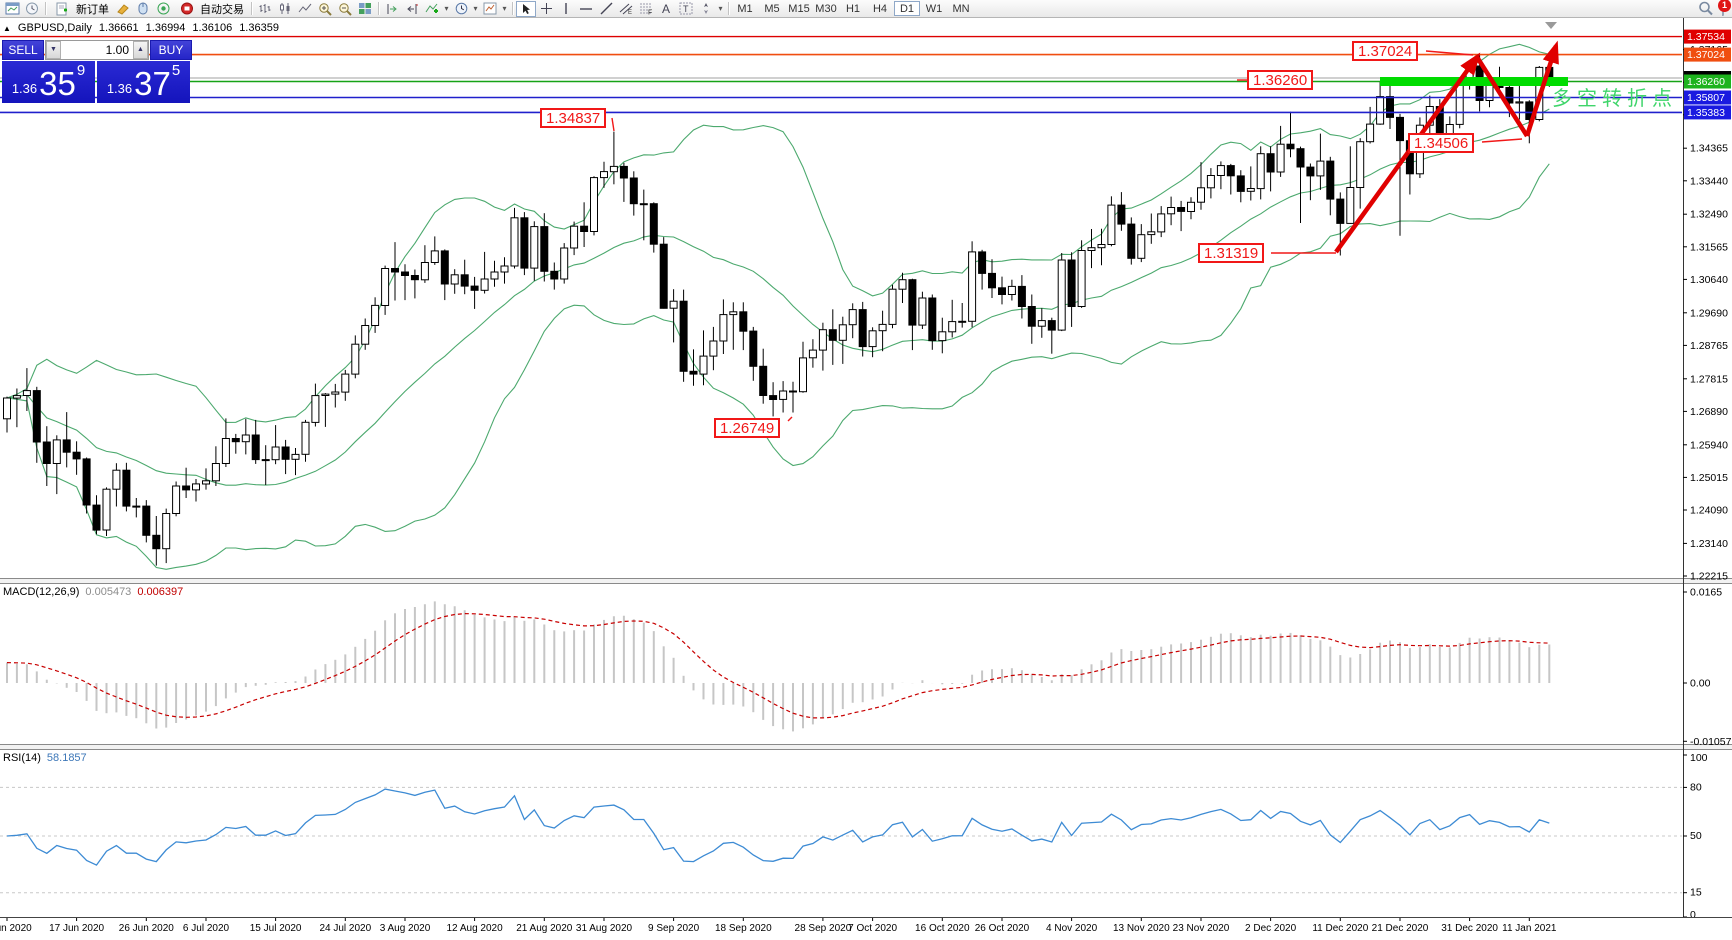 Image resolution: width=1732 pixels, height=940 pixels. I want to click on shapes-icon, so click(706, 9).